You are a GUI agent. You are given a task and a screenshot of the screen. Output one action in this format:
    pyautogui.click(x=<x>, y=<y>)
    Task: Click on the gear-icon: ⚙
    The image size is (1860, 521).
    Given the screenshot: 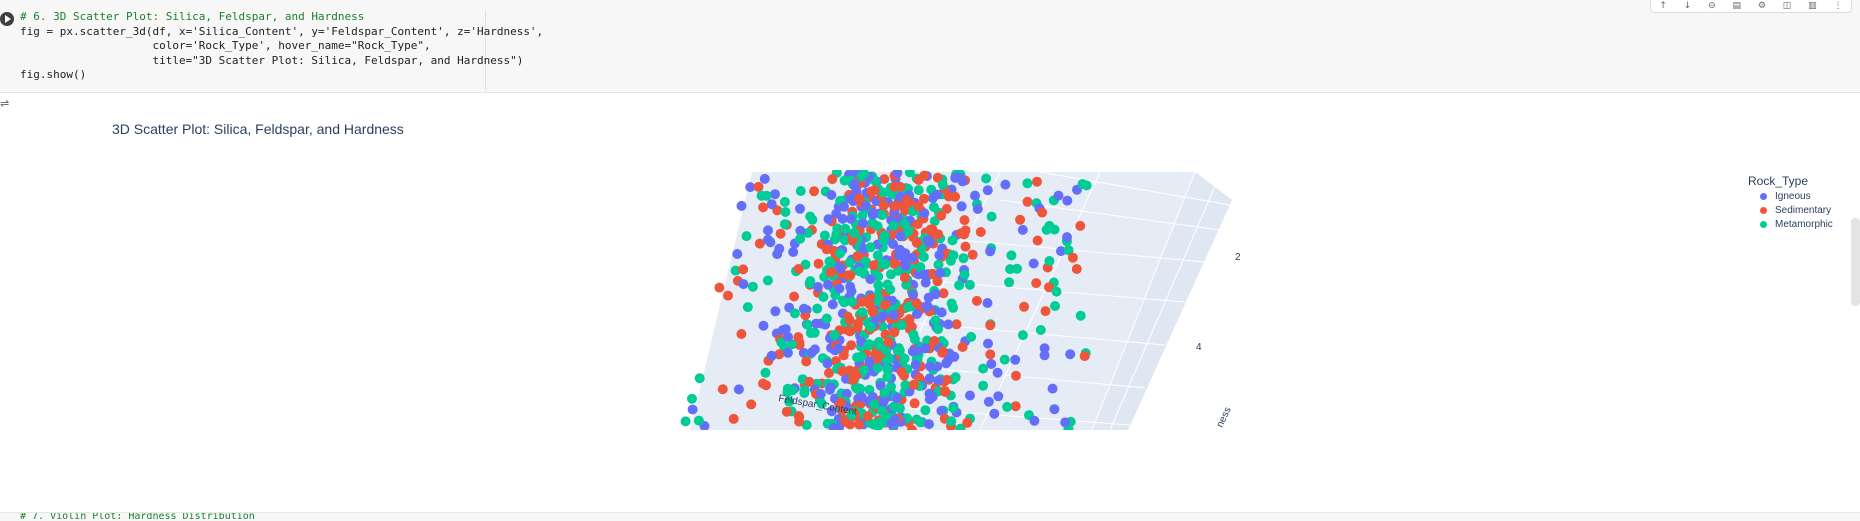 What is the action you would take?
    pyautogui.click(x=1761, y=6)
    